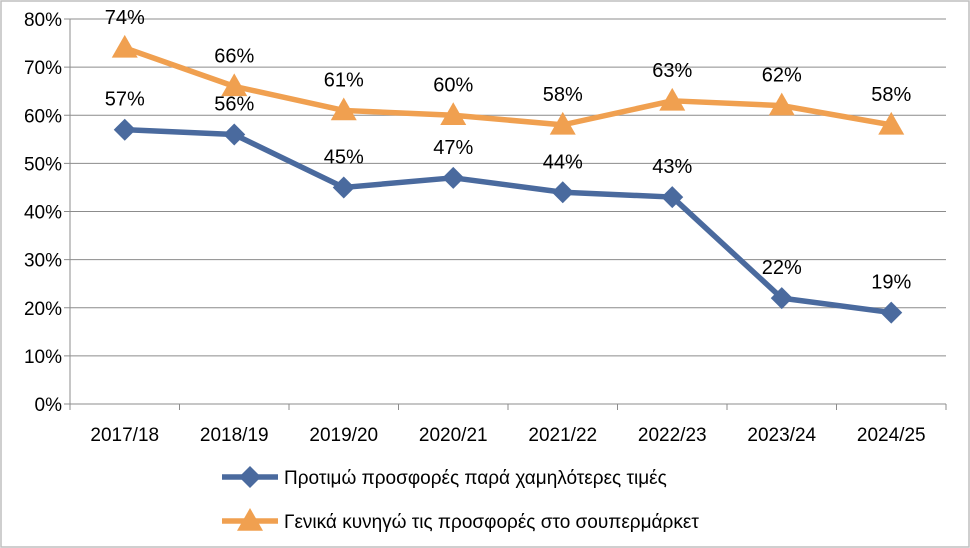 The height and width of the screenshot is (548, 970). What do you see at coordinates (43, 309) in the screenshot?
I see `y-tick-label: 20%` at bounding box center [43, 309].